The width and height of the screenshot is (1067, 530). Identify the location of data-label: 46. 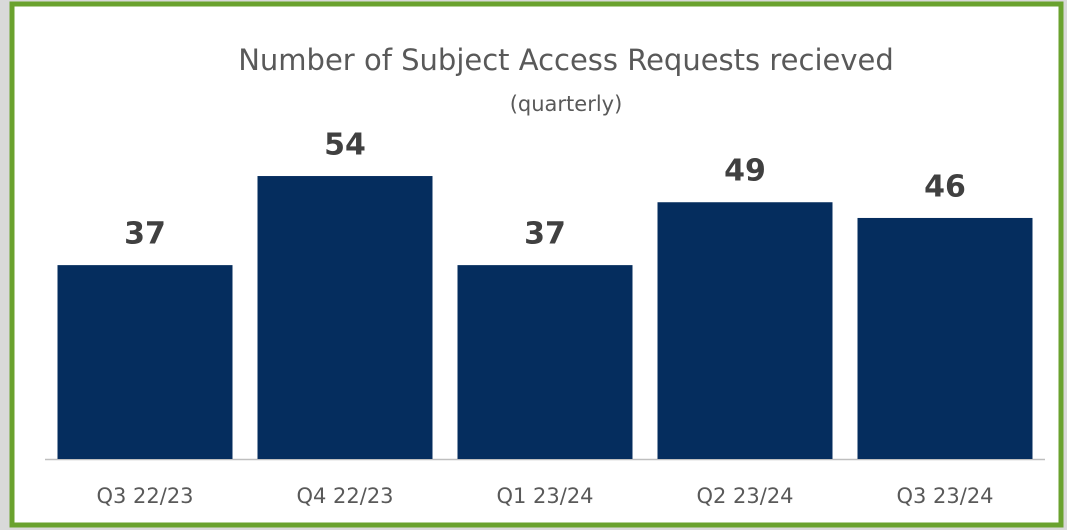
(945, 186).